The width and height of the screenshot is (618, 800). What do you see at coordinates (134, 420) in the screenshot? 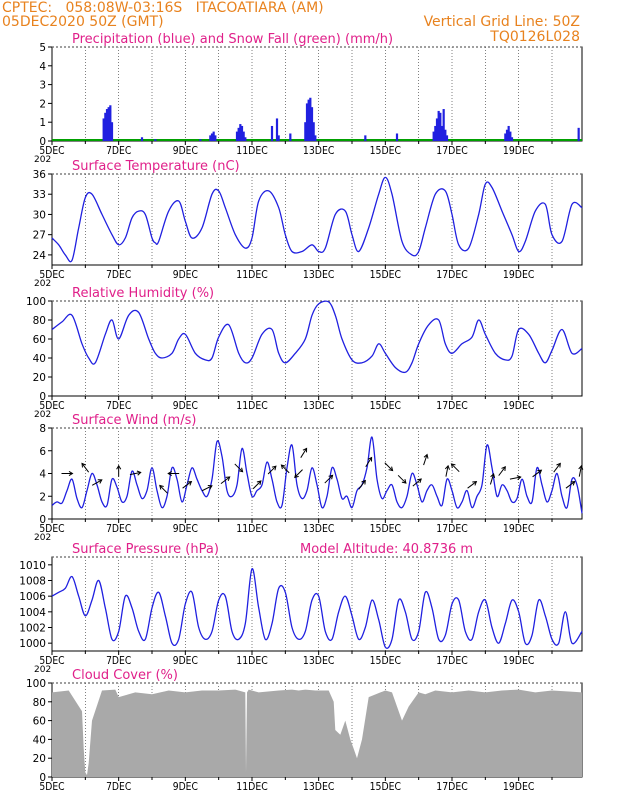
I see `panel-title: Surface Wind (m/s)` at bounding box center [134, 420].